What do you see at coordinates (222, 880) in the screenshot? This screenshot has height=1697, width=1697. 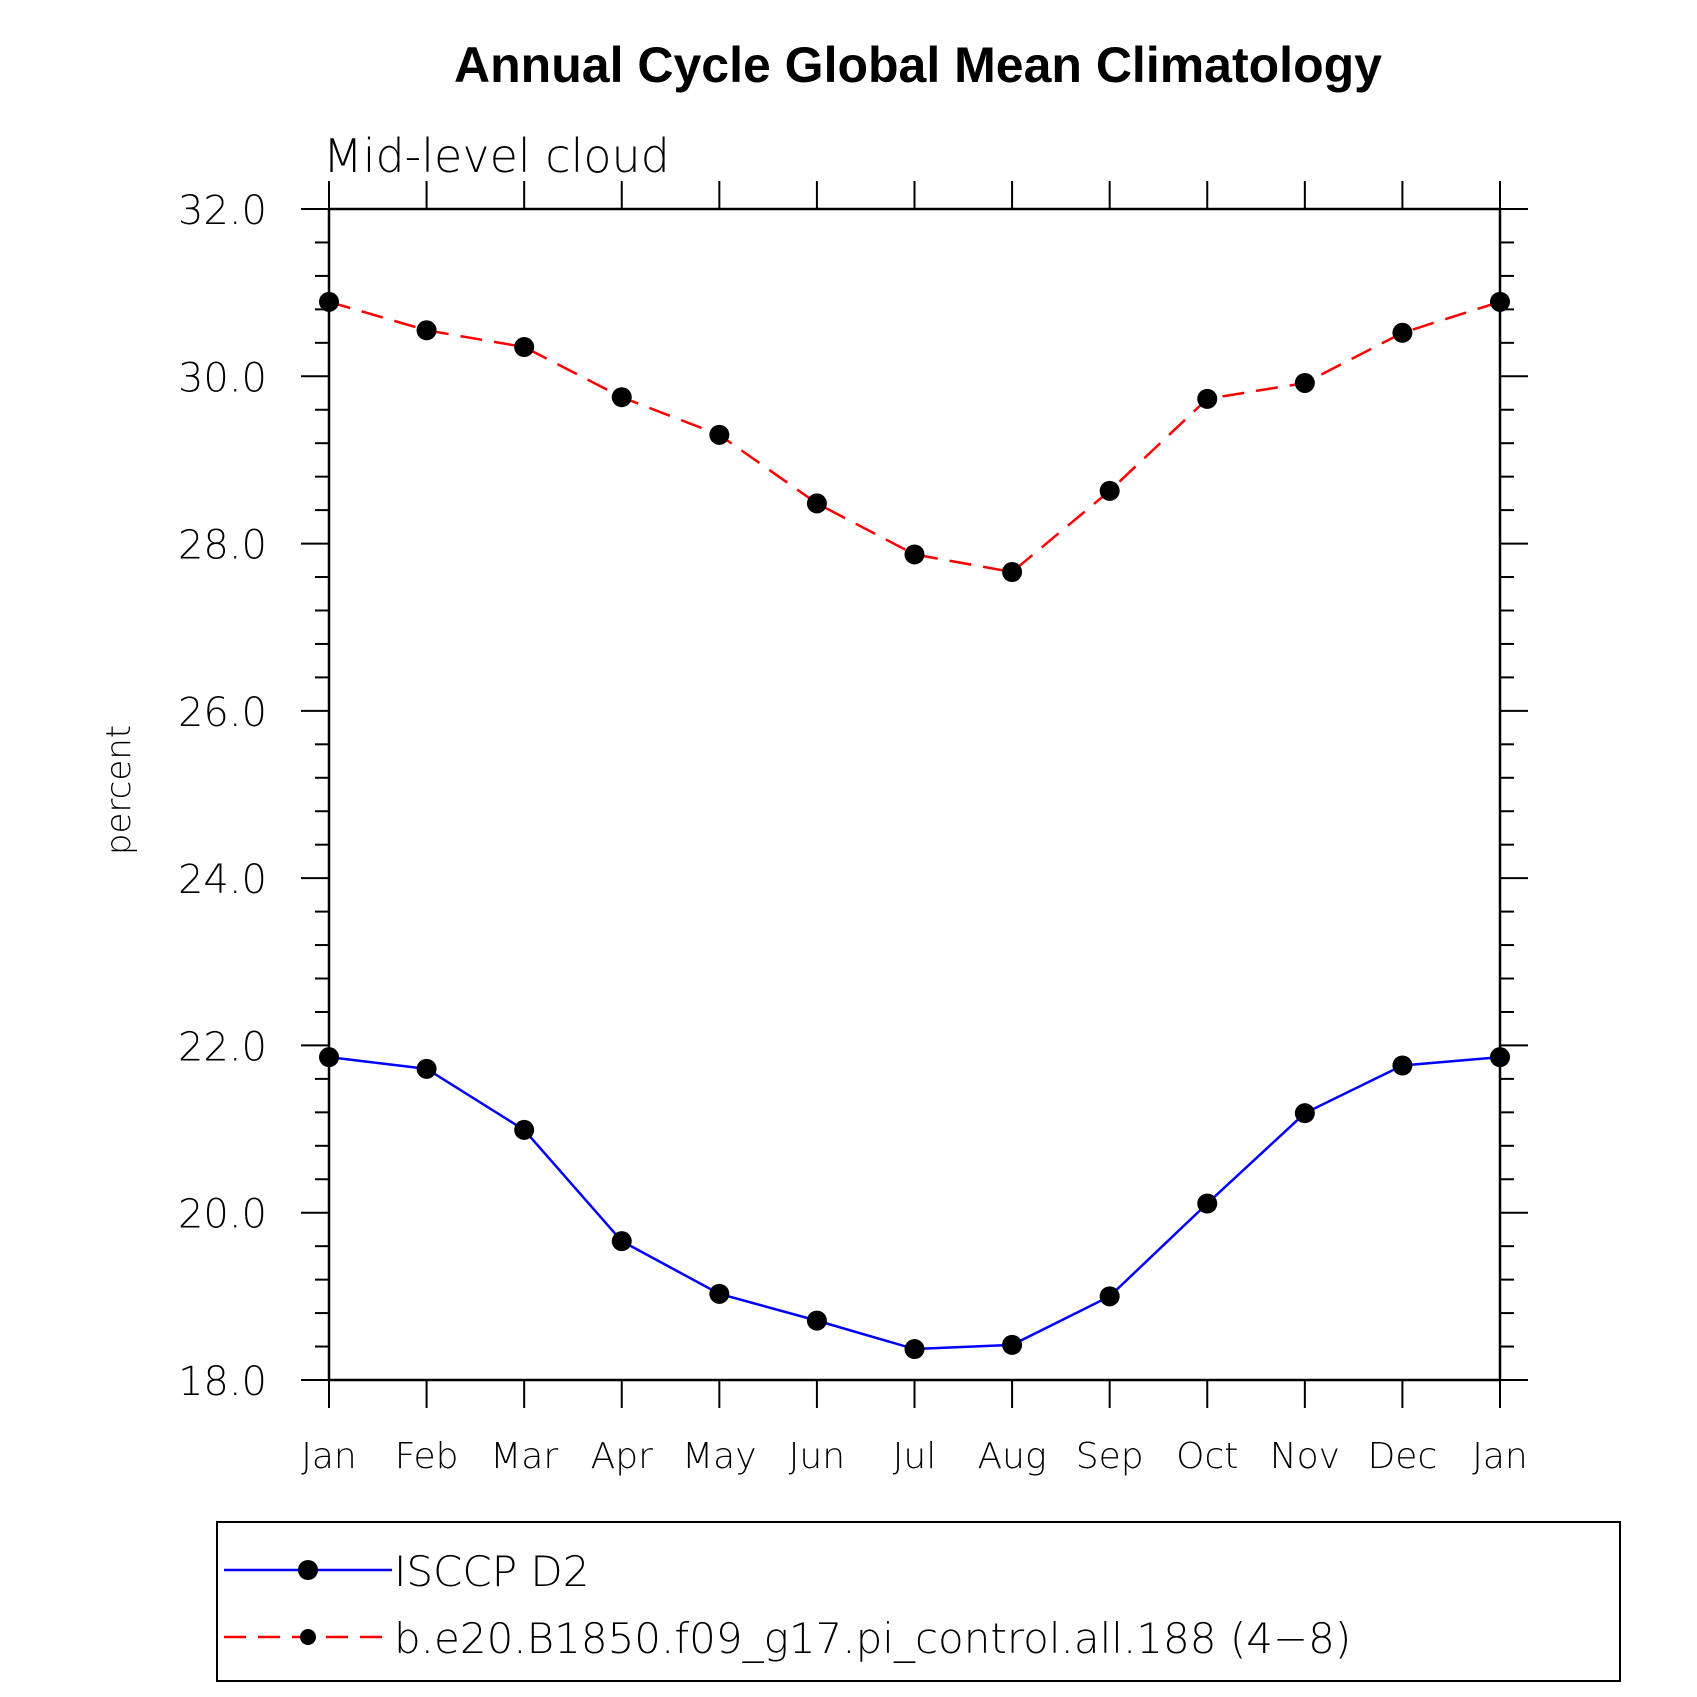 I see `y-tick-label: 24.0` at bounding box center [222, 880].